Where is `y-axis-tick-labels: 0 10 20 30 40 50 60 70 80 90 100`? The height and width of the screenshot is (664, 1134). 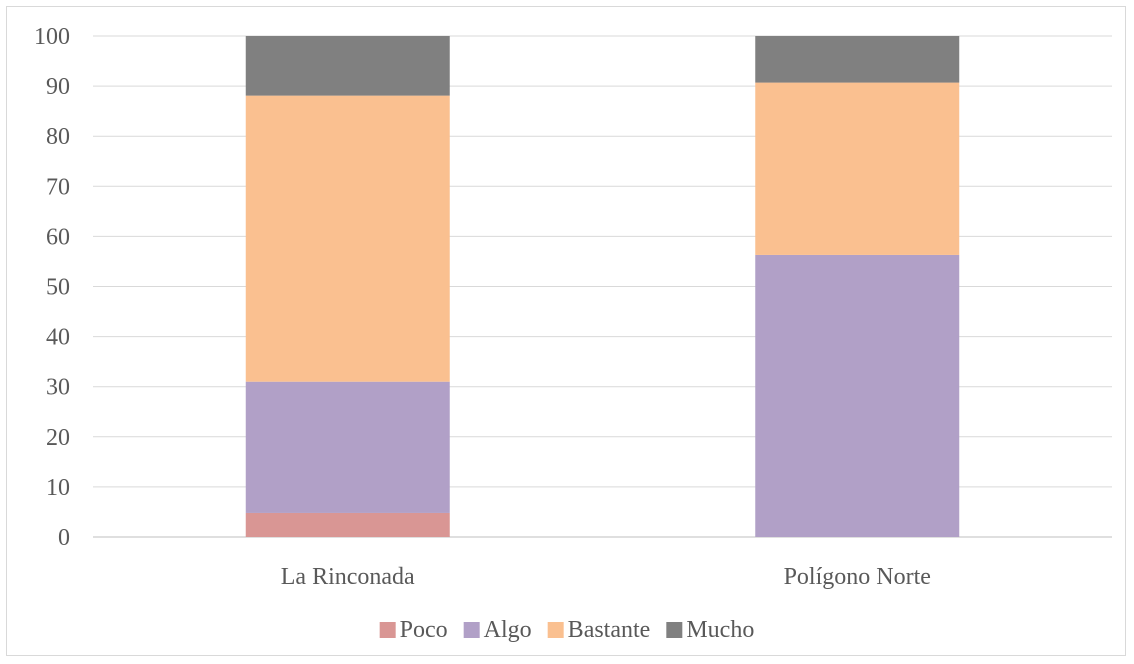
y-axis-tick-labels: 0 10 20 30 40 50 60 70 80 90 100 is located at coordinates (52, 287).